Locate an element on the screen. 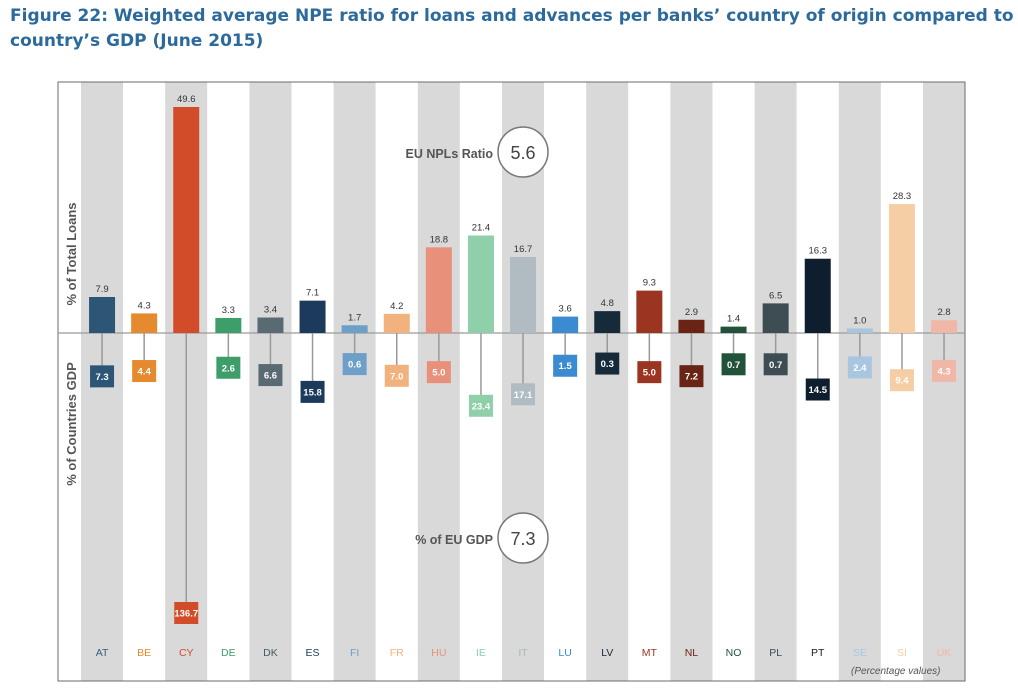 This screenshot has height=694, width=1018. gdp-box-si is located at coordinates (901, 380).